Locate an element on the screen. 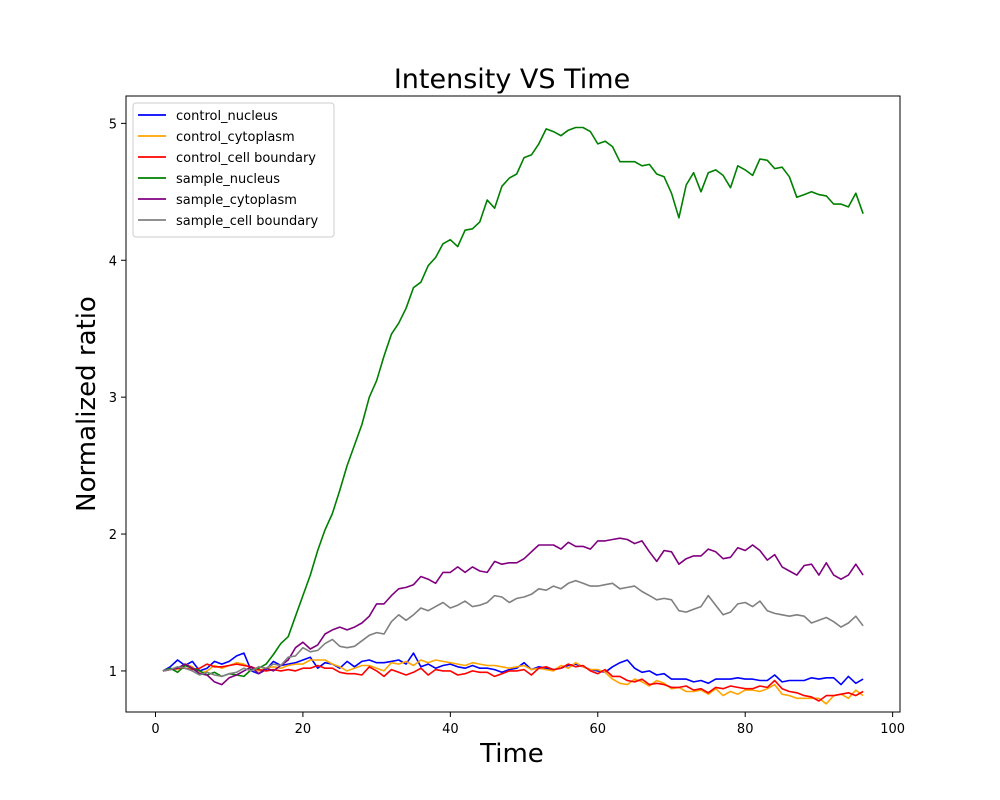  series-line-control-cell-boundary is located at coordinates (513, 682).